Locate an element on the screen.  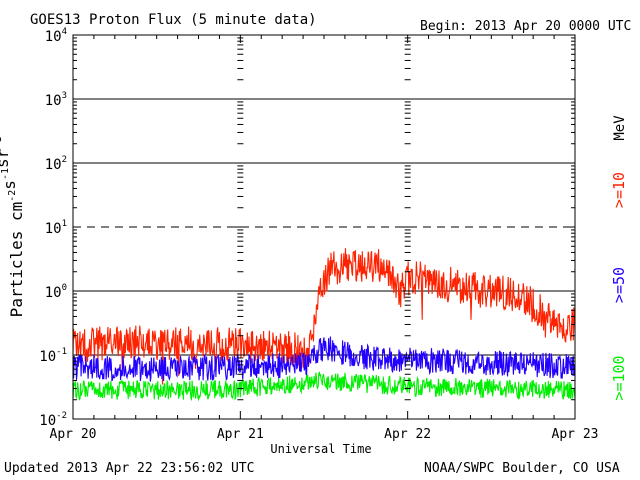
y-axis-label: Particles cm-2s-1sr-1 is located at coordinates (13, 227).